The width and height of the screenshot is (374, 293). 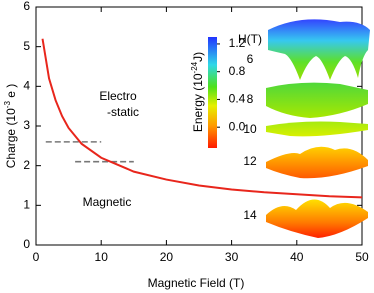 I want to click on x-tick-label: 30, so click(x=232, y=257).